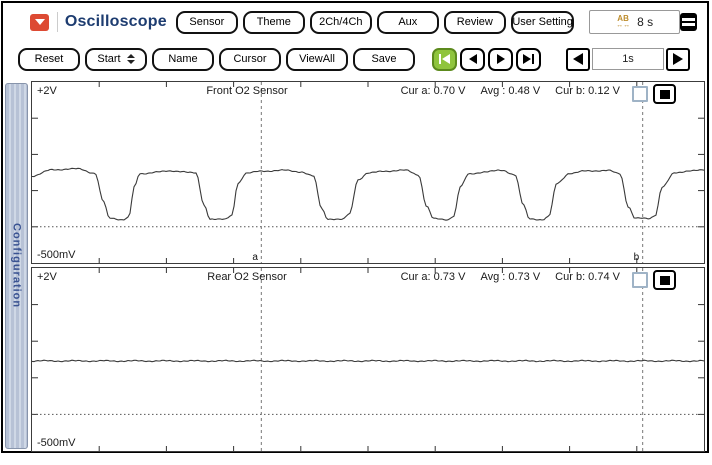  What do you see at coordinates (542, 22) in the screenshot?
I see `user-setting-button: User Setting` at bounding box center [542, 22].